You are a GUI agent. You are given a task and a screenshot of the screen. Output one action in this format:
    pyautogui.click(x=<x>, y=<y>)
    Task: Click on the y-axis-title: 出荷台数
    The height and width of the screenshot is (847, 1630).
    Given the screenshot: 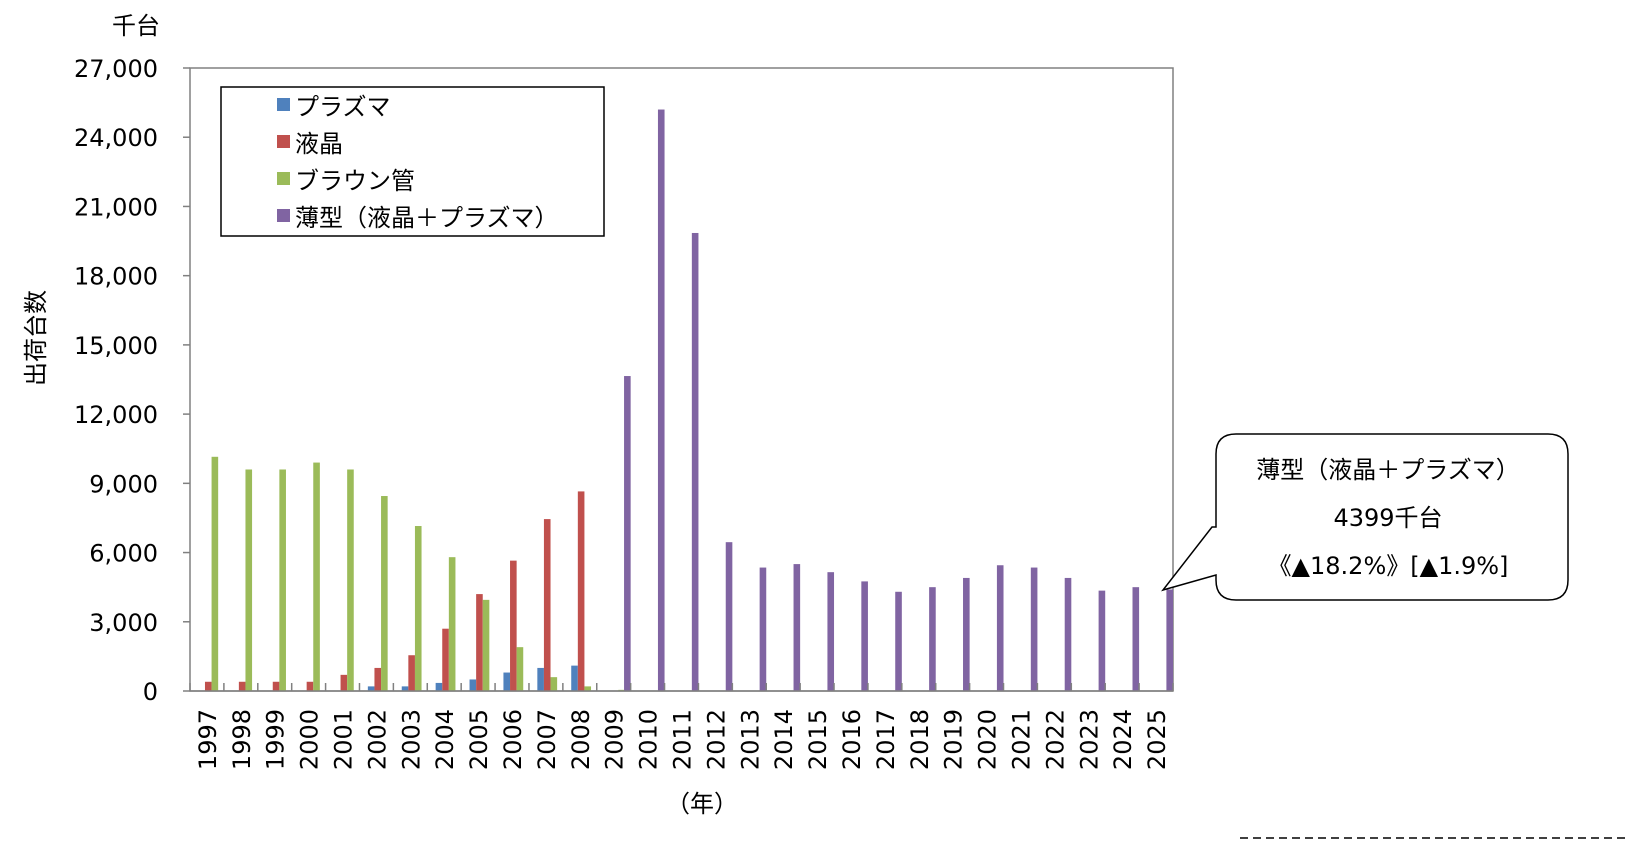 What is the action you would take?
    pyautogui.click(x=36, y=338)
    